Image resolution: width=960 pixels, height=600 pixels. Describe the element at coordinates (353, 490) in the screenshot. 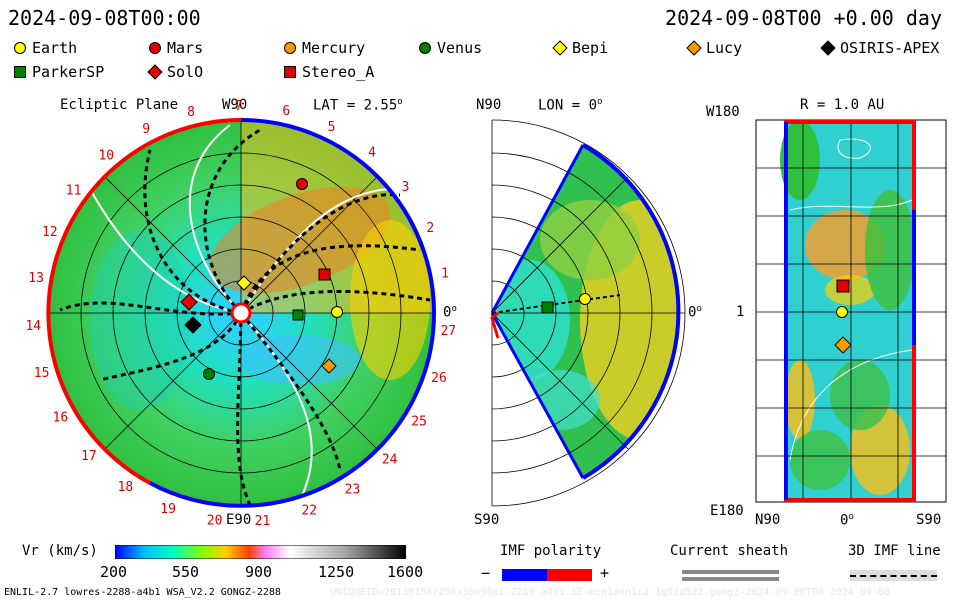

I see `carrington-label-23: 23` at that location.